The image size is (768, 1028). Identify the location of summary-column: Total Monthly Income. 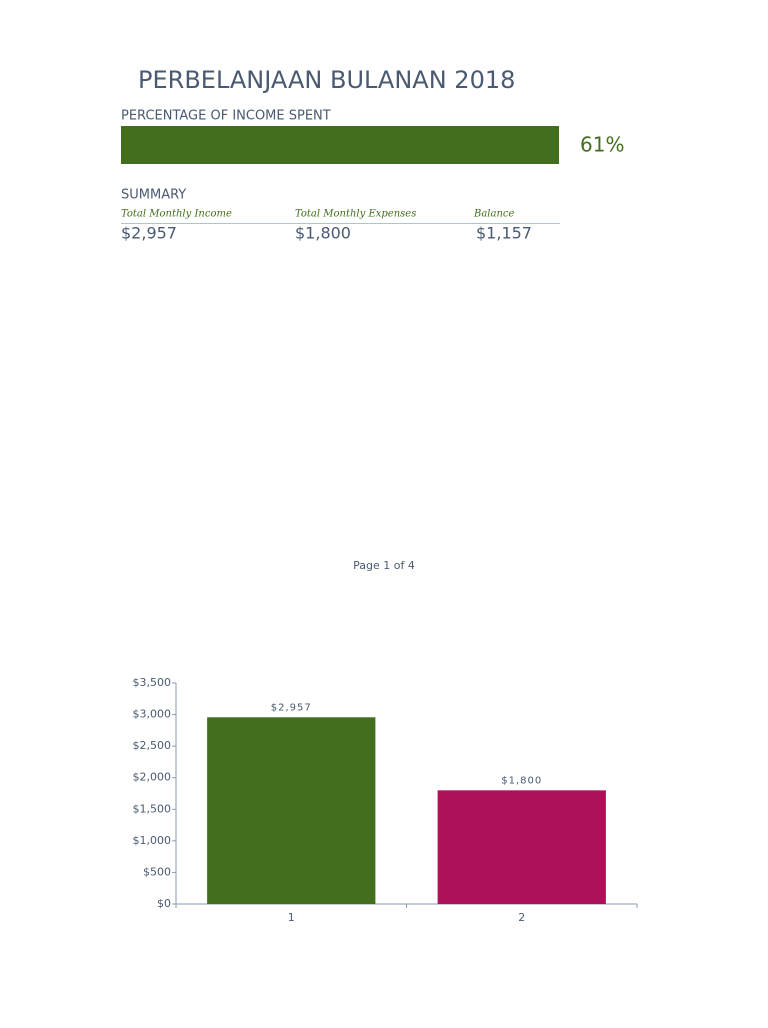
(176, 214).